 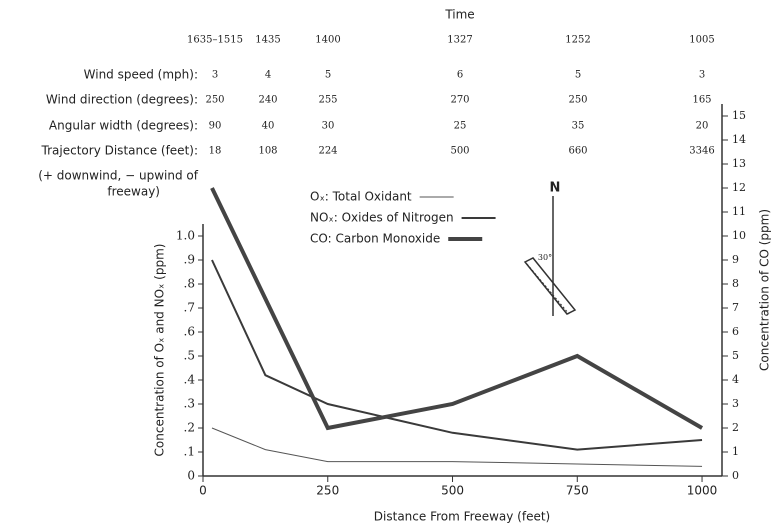 What do you see at coordinates (701, 40) in the screenshot?
I see `time-label: 1005` at bounding box center [701, 40].